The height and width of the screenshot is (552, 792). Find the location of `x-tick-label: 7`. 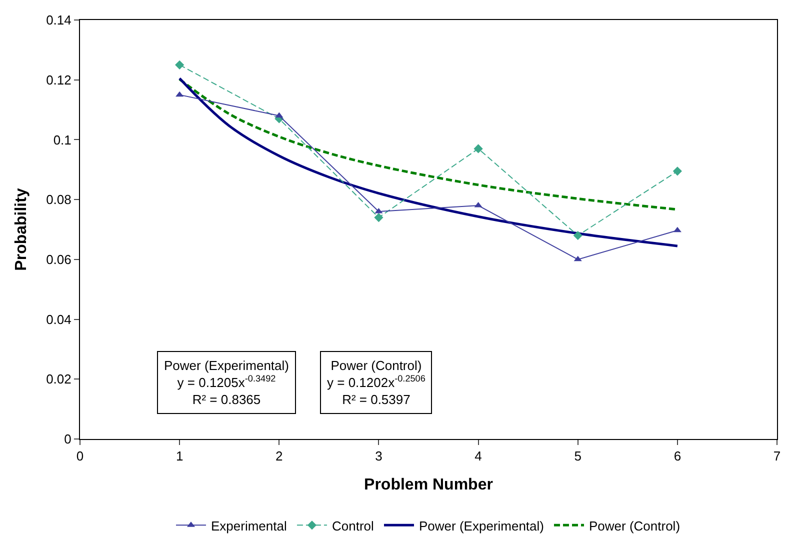

x-tick-label: 7 is located at coordinates (777, 456).